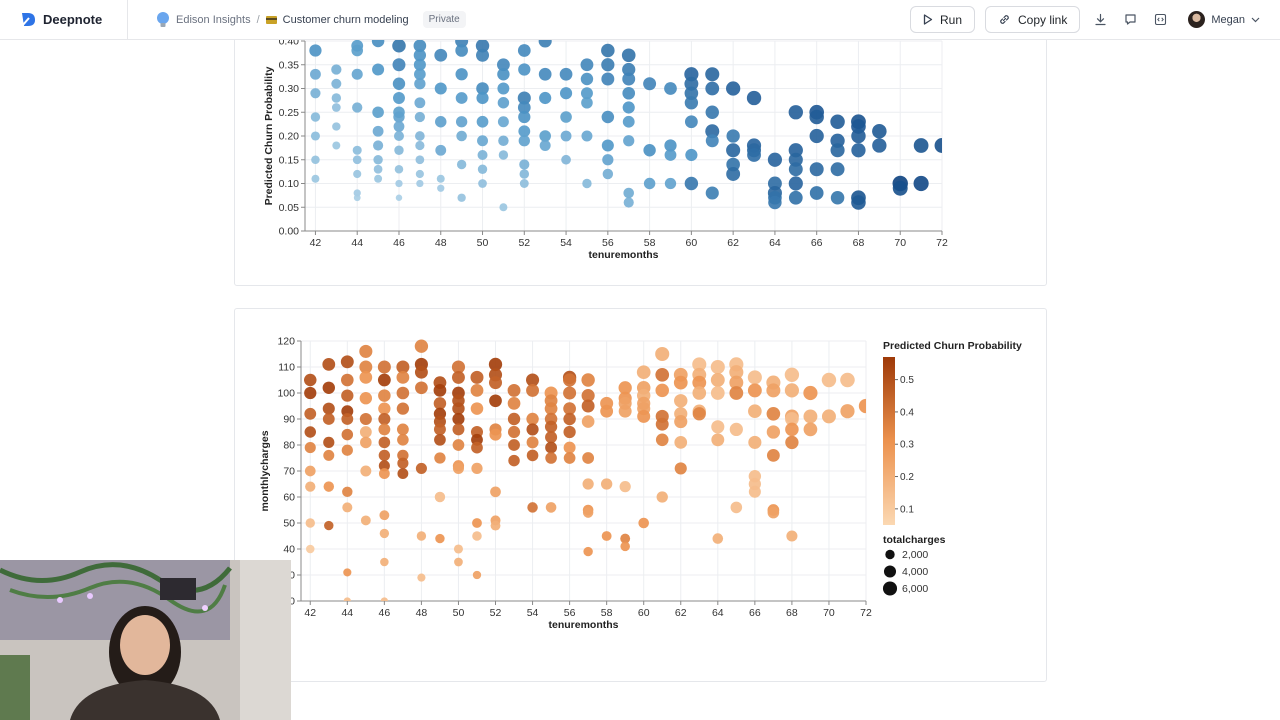 The height and width of the screenshot is (720, 1280). Describe the element at coordinates (1100, 20) in the screenshot. I see `download-button` at that location.